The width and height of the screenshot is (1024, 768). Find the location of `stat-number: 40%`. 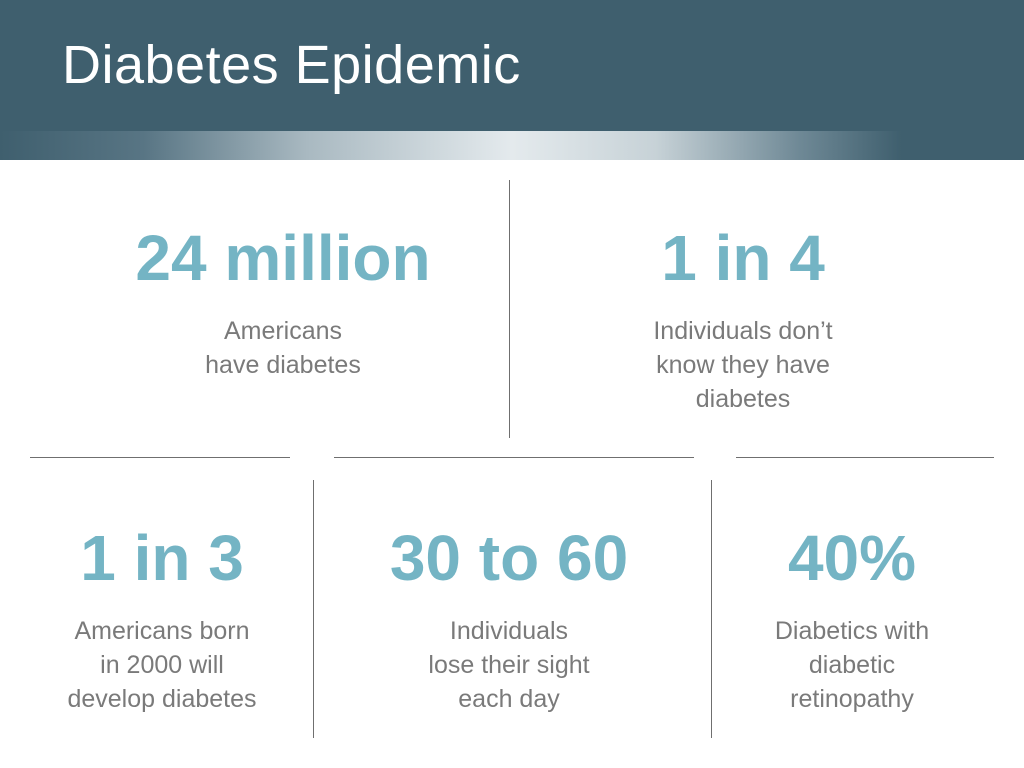

stat-number: 40% is located at coordinates (852, 558).